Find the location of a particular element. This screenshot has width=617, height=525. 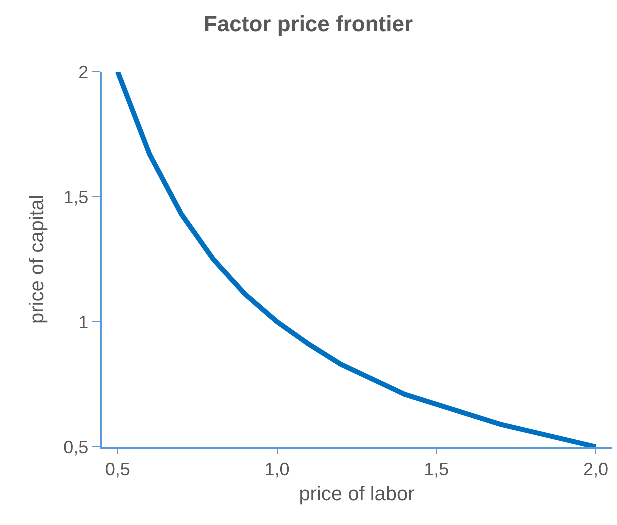

y-axis-title: price of capital is located at coordinates (37, 259).